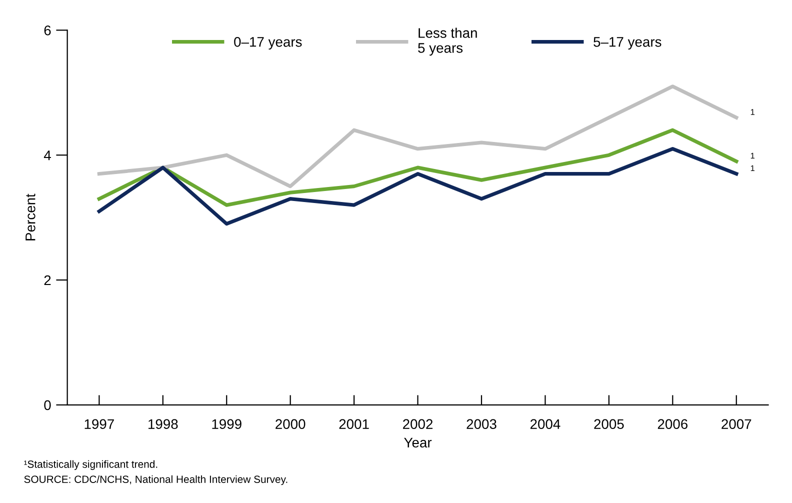  Describe the element at coordinates (268, 43) in the screenshot. I see `legend-label: 0–17 years` at that location.